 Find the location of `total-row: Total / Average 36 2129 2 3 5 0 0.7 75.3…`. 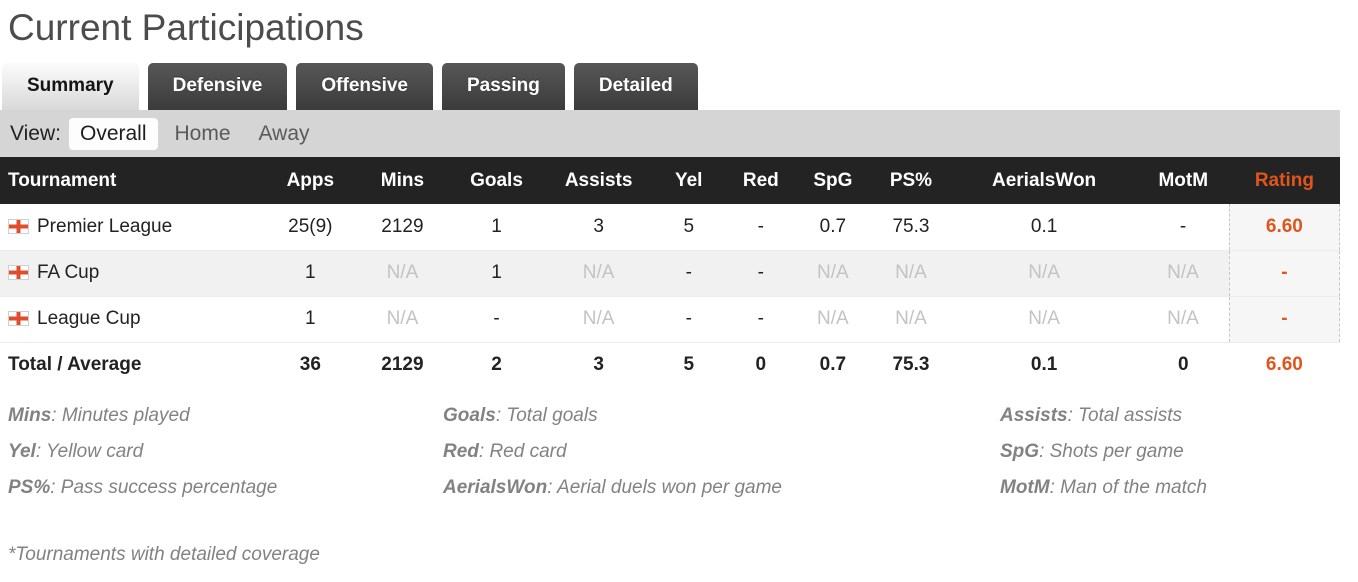

total-row: Total / Average 36 2129 2 3 5 0 0.7 75.3… is located at coordinates (670, 364).